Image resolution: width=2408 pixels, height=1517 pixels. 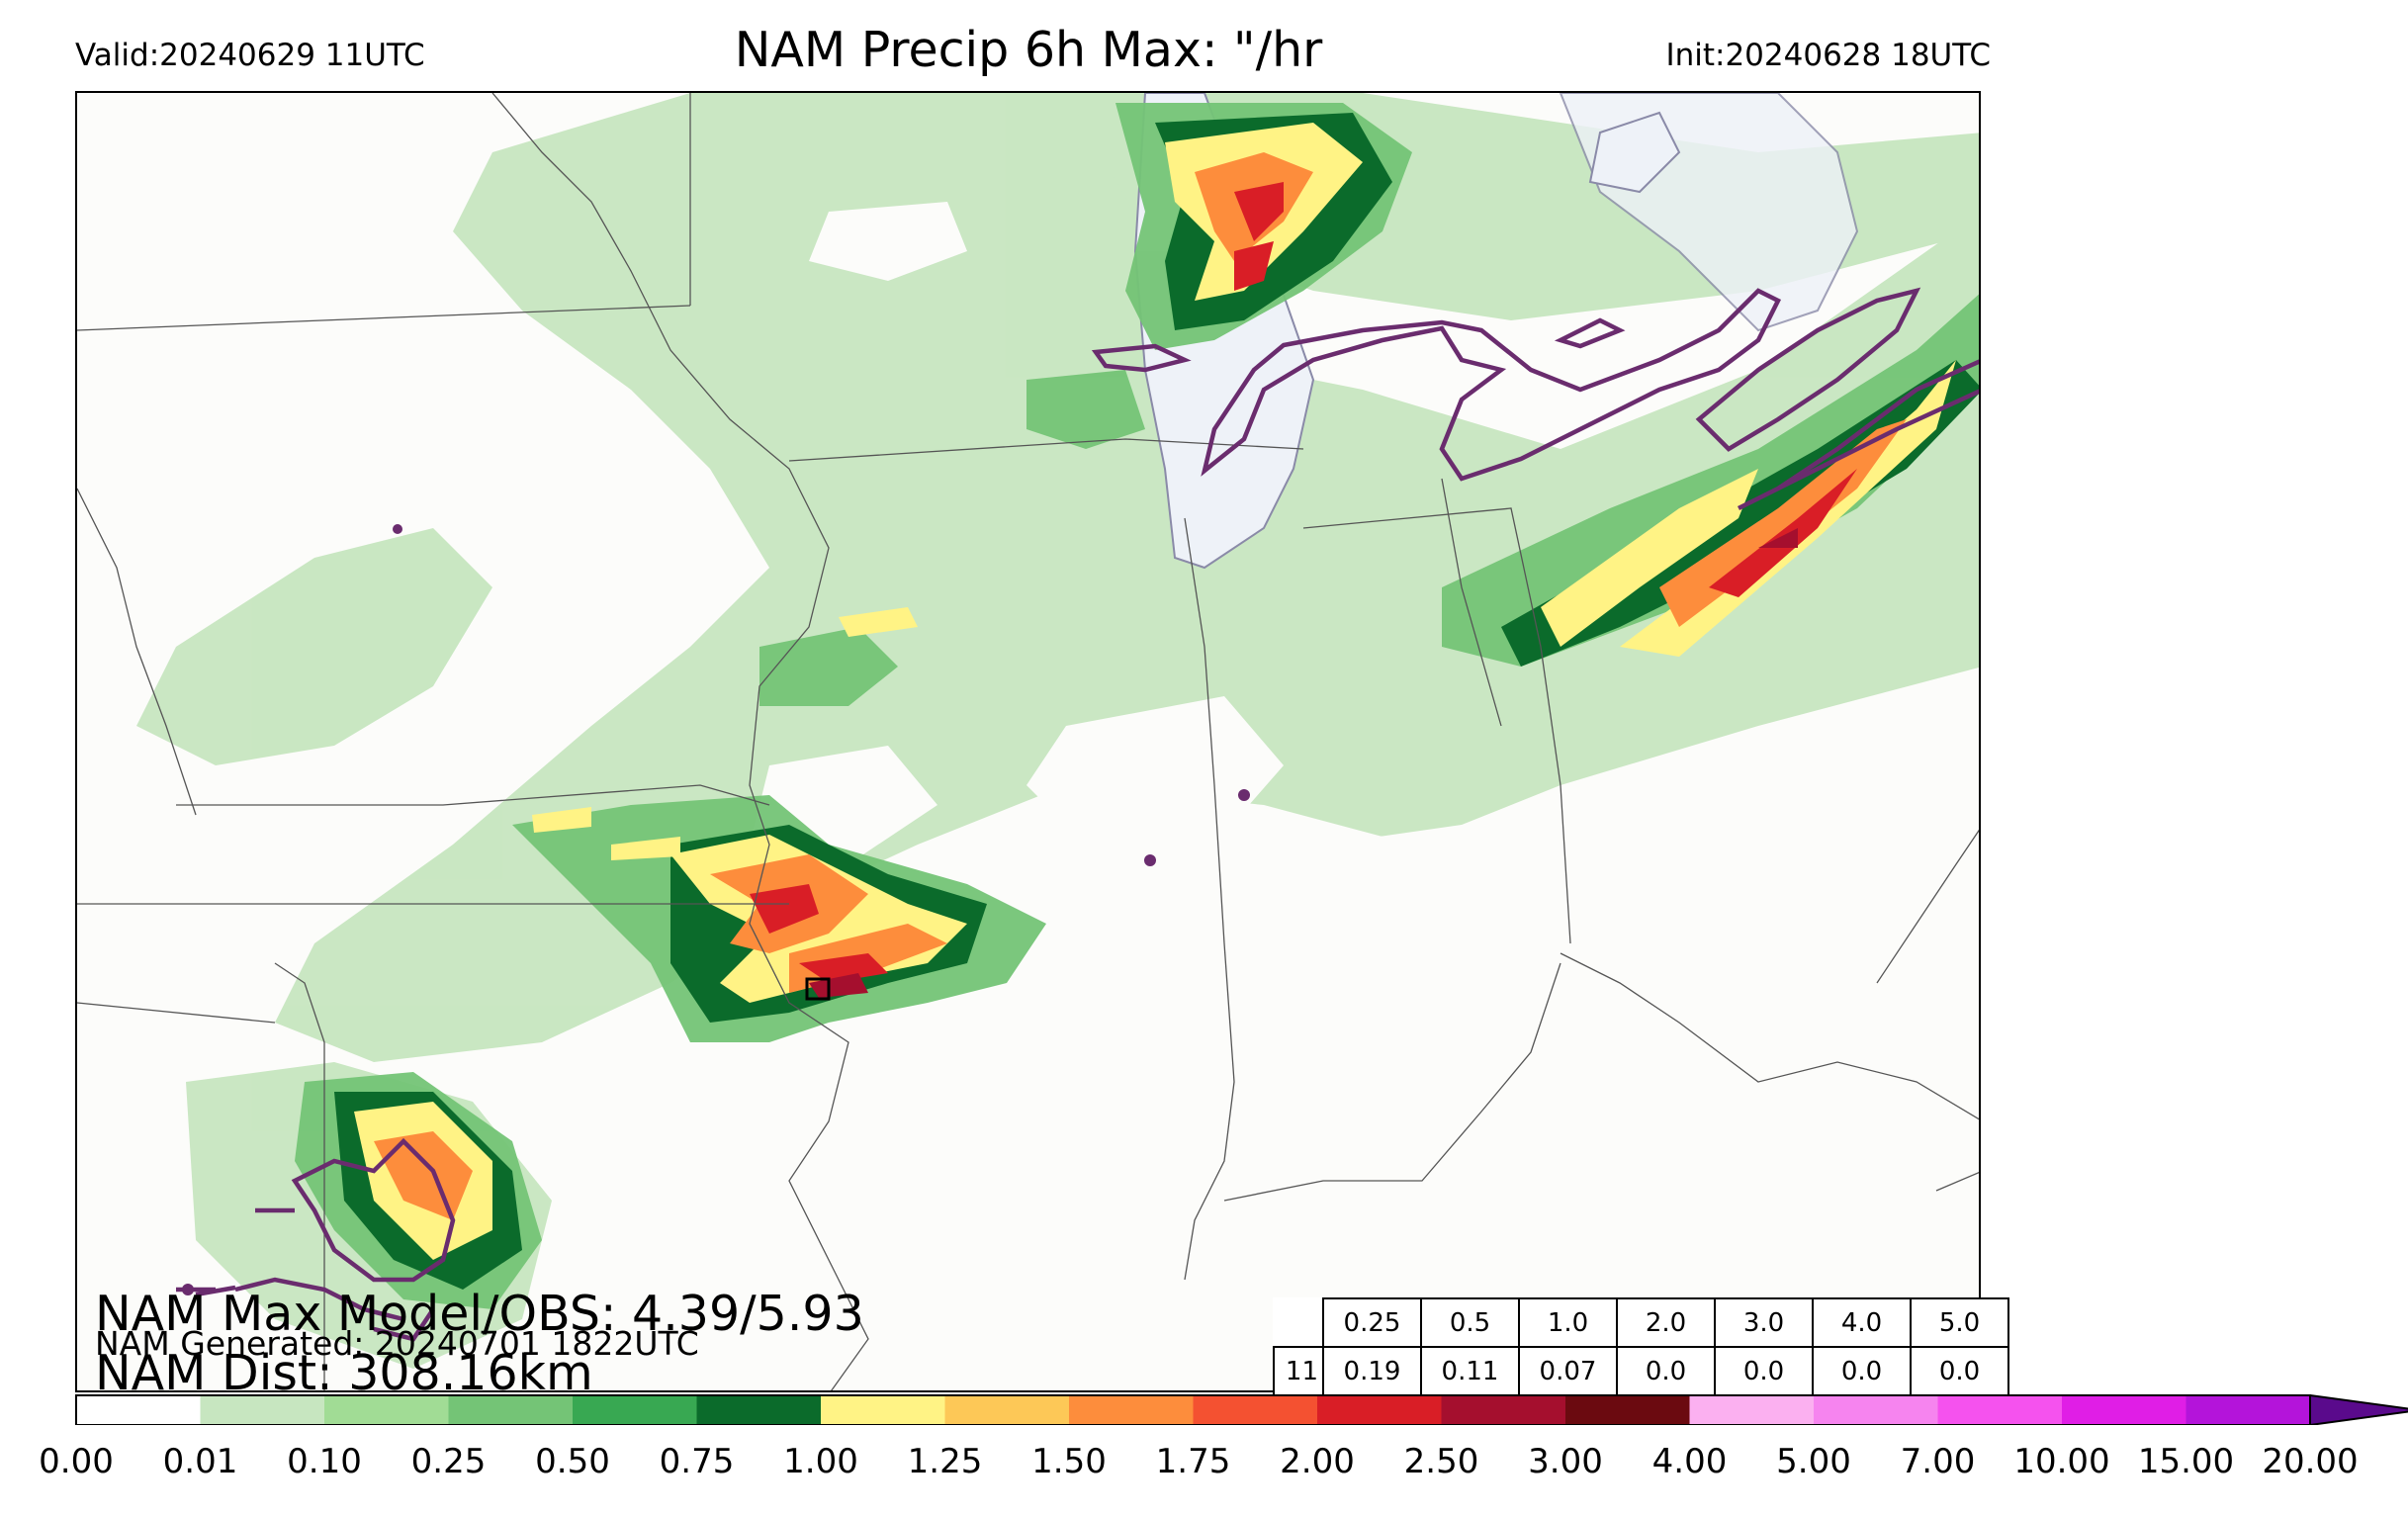 What do you see at coordinates (200, 1461) in the screenshot?
I see `colorbar-tick-label: 0.01` at bounding box center [200, 1461].